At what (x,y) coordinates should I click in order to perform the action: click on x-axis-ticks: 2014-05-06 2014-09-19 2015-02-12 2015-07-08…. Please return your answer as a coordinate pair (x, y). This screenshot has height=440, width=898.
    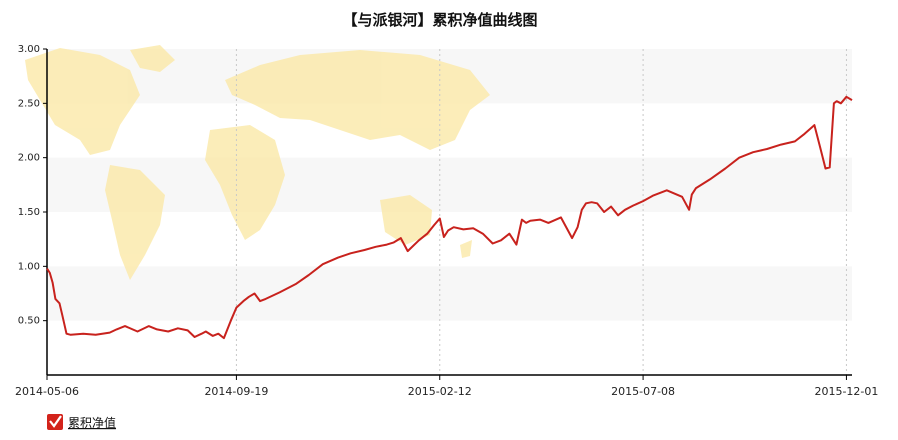
    Looking at the image, I should click on (446, 386).